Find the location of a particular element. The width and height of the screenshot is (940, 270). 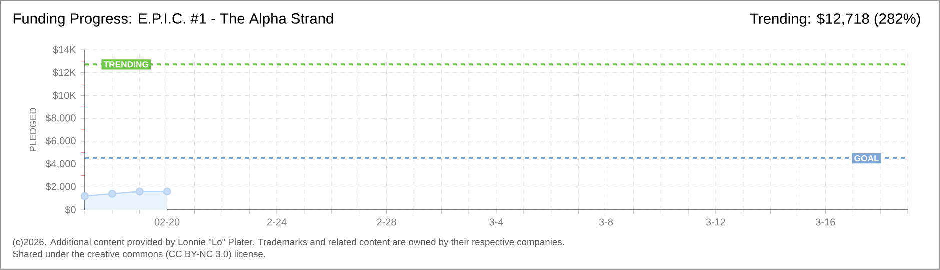

text: Shared under the creative commons (CC BY-NC 3.0) license. is located at coordinates (139, 255).